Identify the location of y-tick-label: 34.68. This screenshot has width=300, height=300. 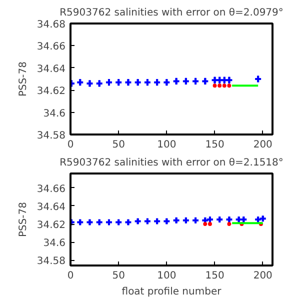
(51, 25).